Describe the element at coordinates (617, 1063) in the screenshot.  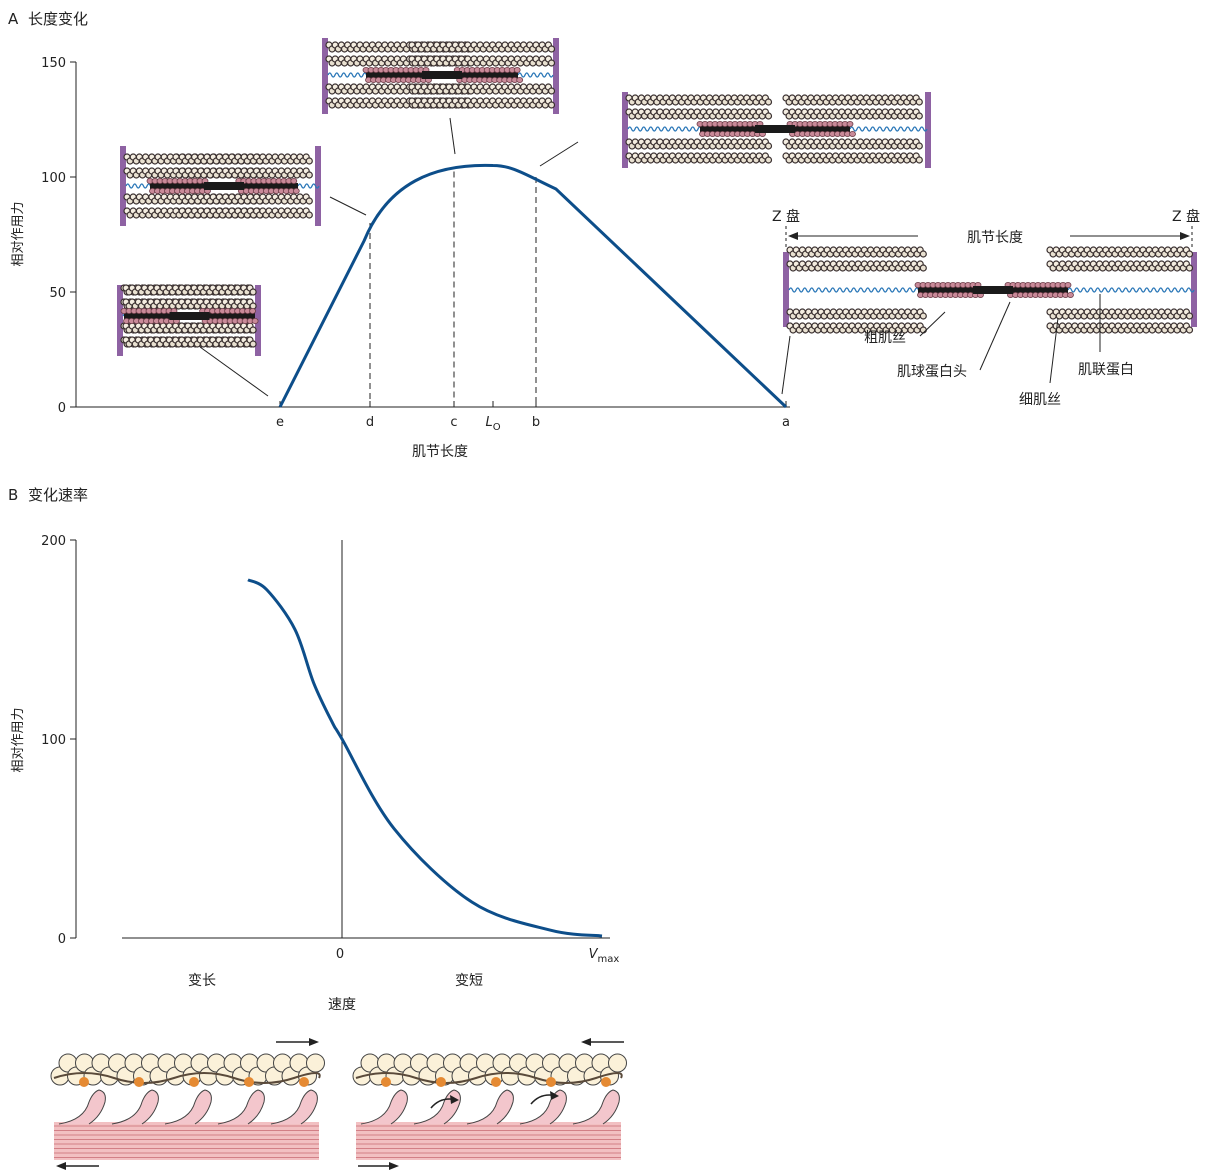
I see `actin-monomer` at that location.